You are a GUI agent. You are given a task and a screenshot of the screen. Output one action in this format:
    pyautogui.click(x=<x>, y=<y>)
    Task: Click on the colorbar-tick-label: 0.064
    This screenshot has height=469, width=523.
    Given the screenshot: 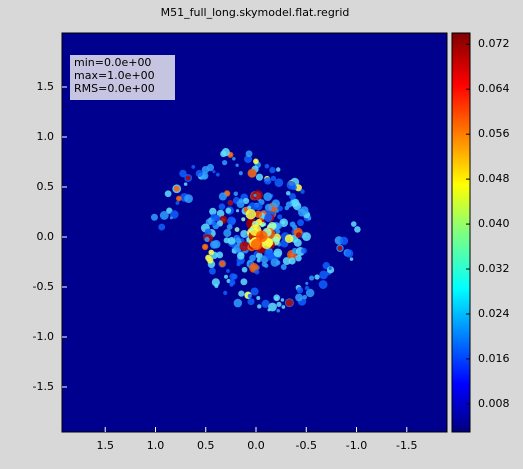 What is the action you would take?
    pyautogui.click(x=494, y=88)
    